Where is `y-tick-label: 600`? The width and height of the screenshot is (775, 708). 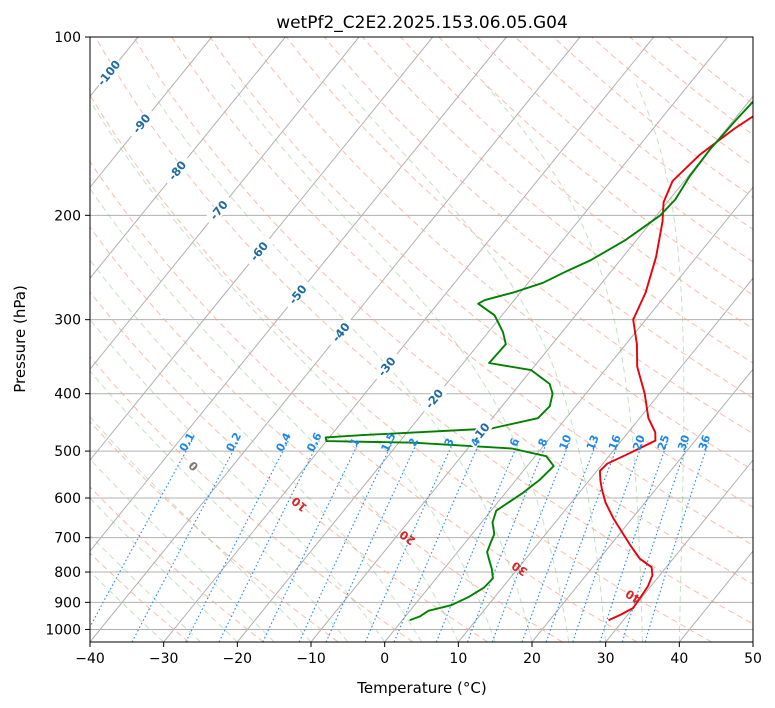 y-tick-label: 600 is located at coordinates (67, 499).